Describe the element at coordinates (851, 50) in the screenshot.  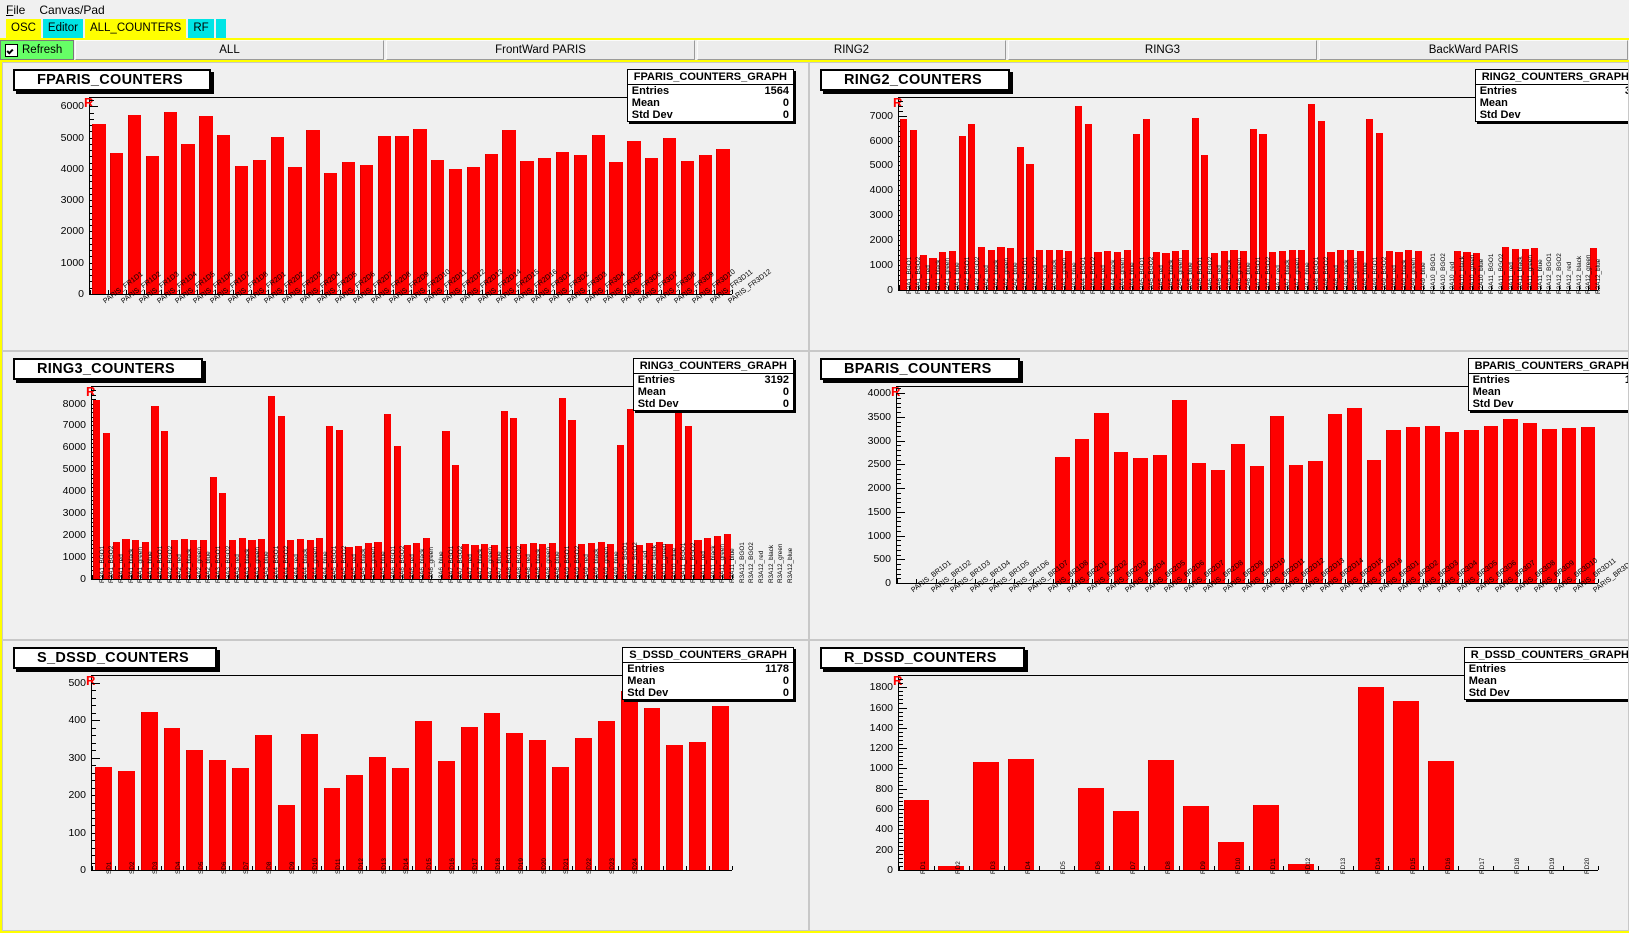
I see `subtab-ring2: RING2` at that location.